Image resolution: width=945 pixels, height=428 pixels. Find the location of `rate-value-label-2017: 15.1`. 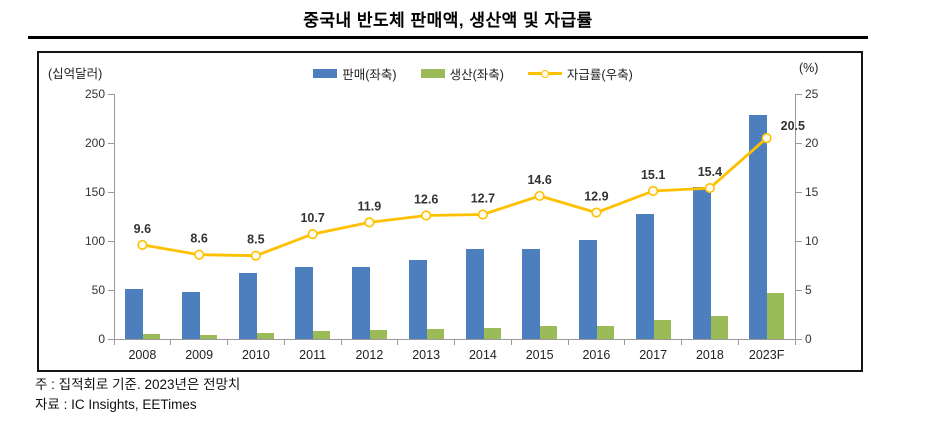

rate-value-label-2017: 15.1 is located at coordinates (653, 175).